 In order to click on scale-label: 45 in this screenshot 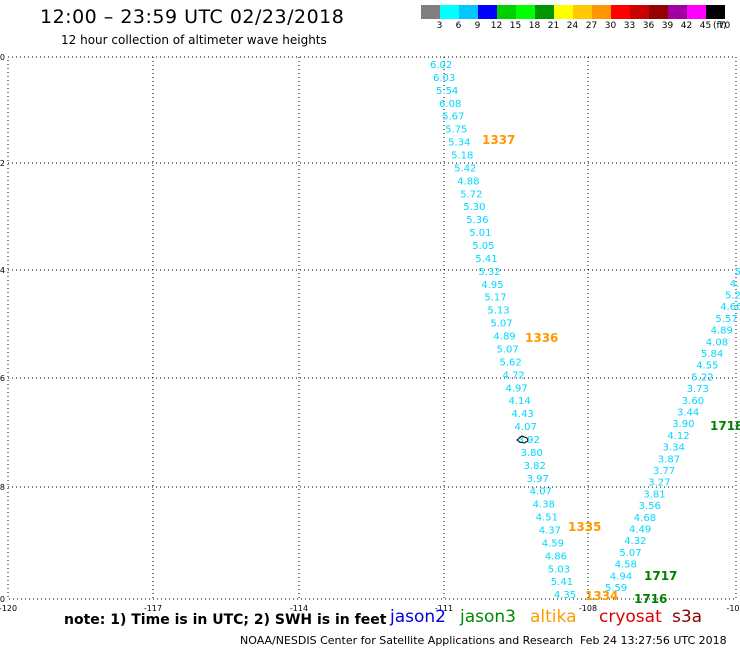, I will do `click(705, 26)`.